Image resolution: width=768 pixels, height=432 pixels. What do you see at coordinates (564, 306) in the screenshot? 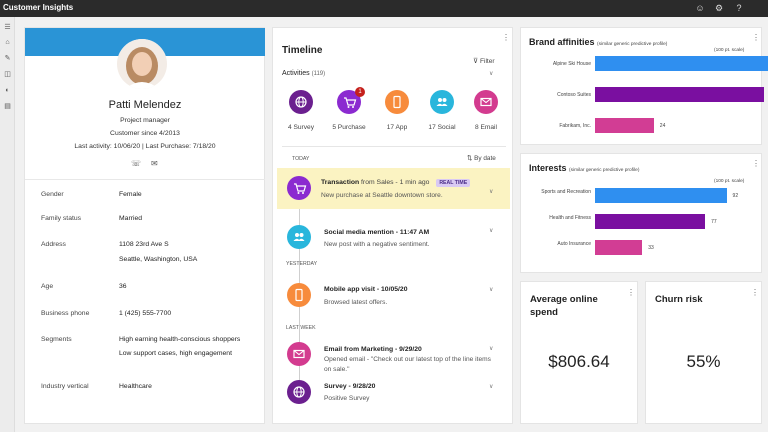
I see `average-spend-title: Average online spend` at bounding box center [564, 306].